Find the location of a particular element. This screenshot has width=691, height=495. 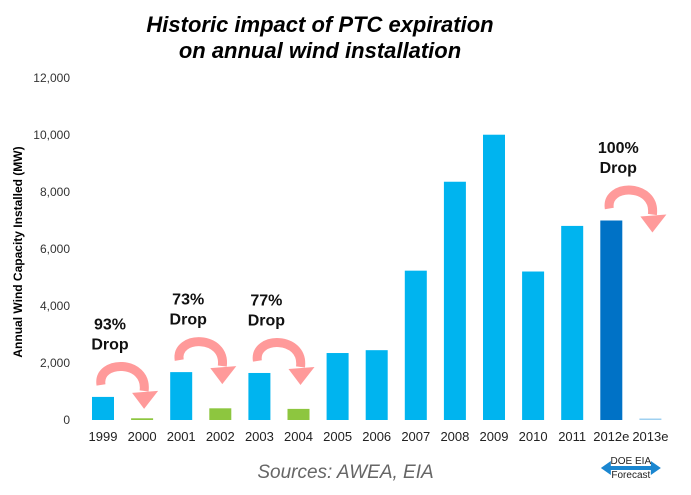

y-tick-label: 6,000 is located at coordinates (55, 249).